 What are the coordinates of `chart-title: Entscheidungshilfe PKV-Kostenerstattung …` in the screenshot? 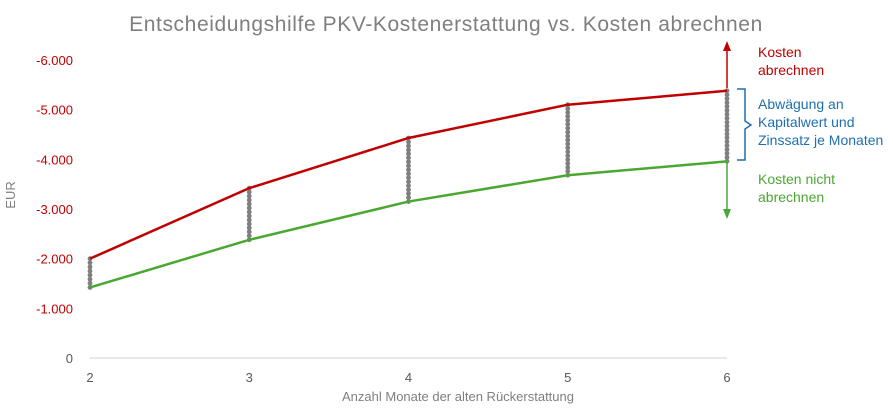 It's located at (446, 24).